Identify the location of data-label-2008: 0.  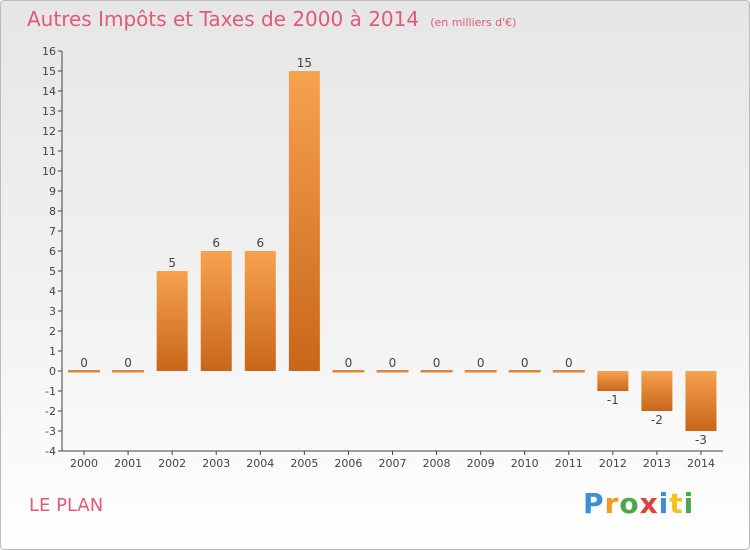
(437, 363).